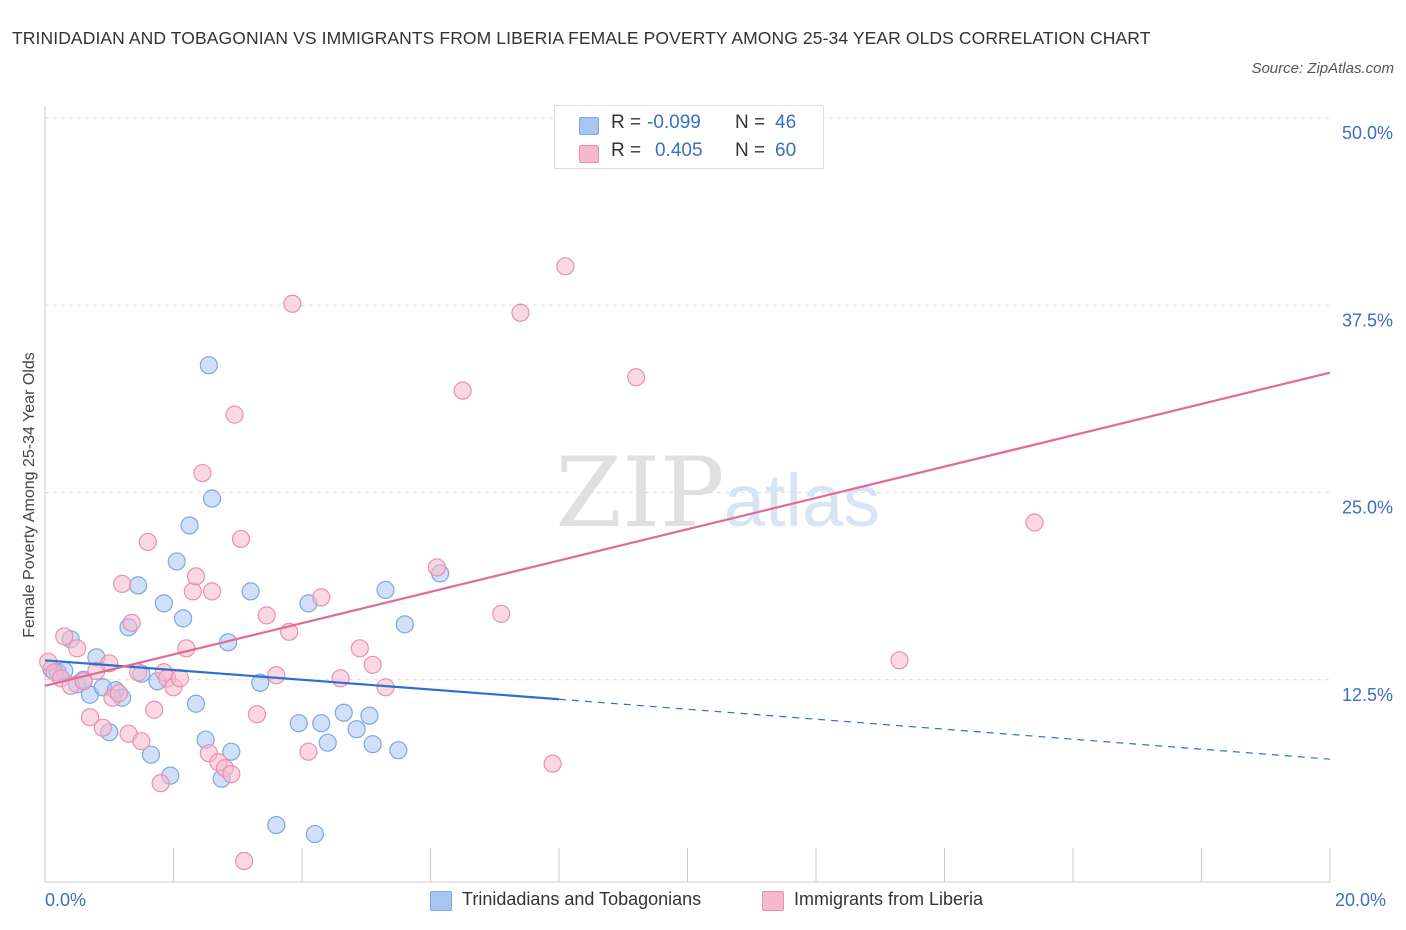  Describe the element at coordinates (1367, 320) in the screenshot. I see `y-tick-label: 37.5%` at that location.